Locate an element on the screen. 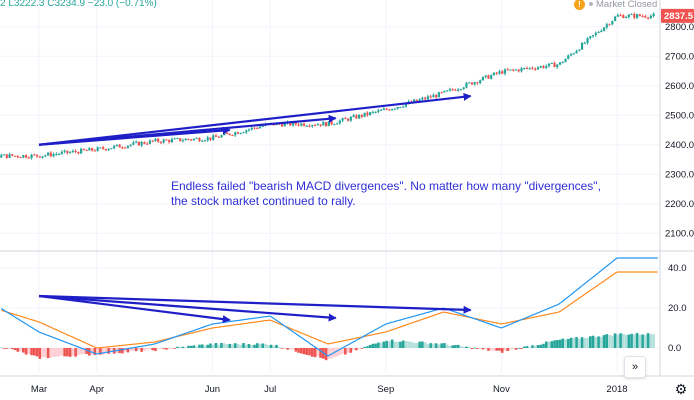  price-tick-label: 2800.0 is located at coordinates (679, 27).